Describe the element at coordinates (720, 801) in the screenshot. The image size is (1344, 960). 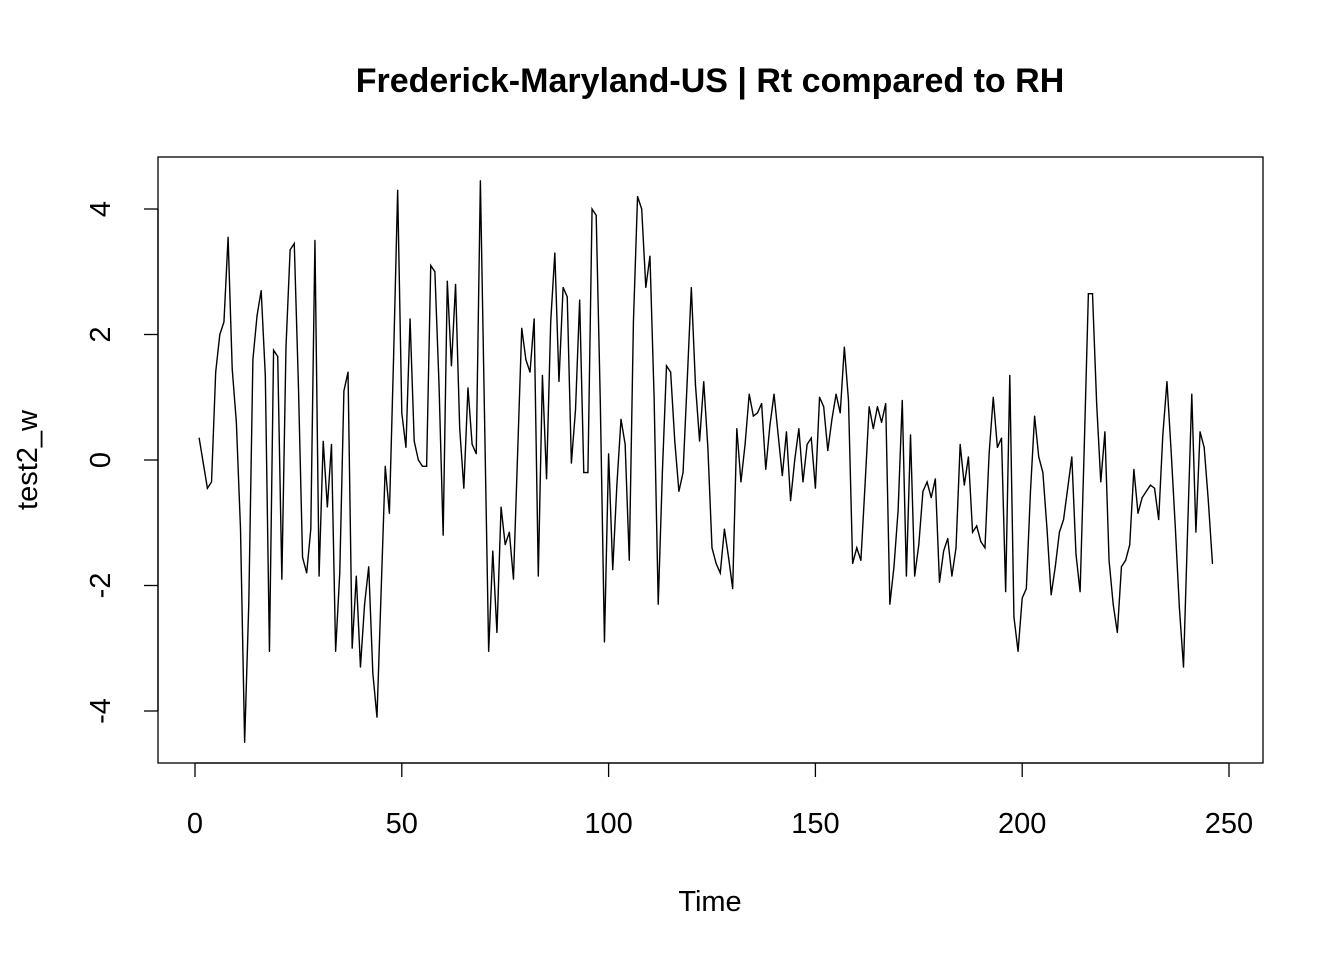
I see `x-axis: 0 50 100 150 200 250` at that location.